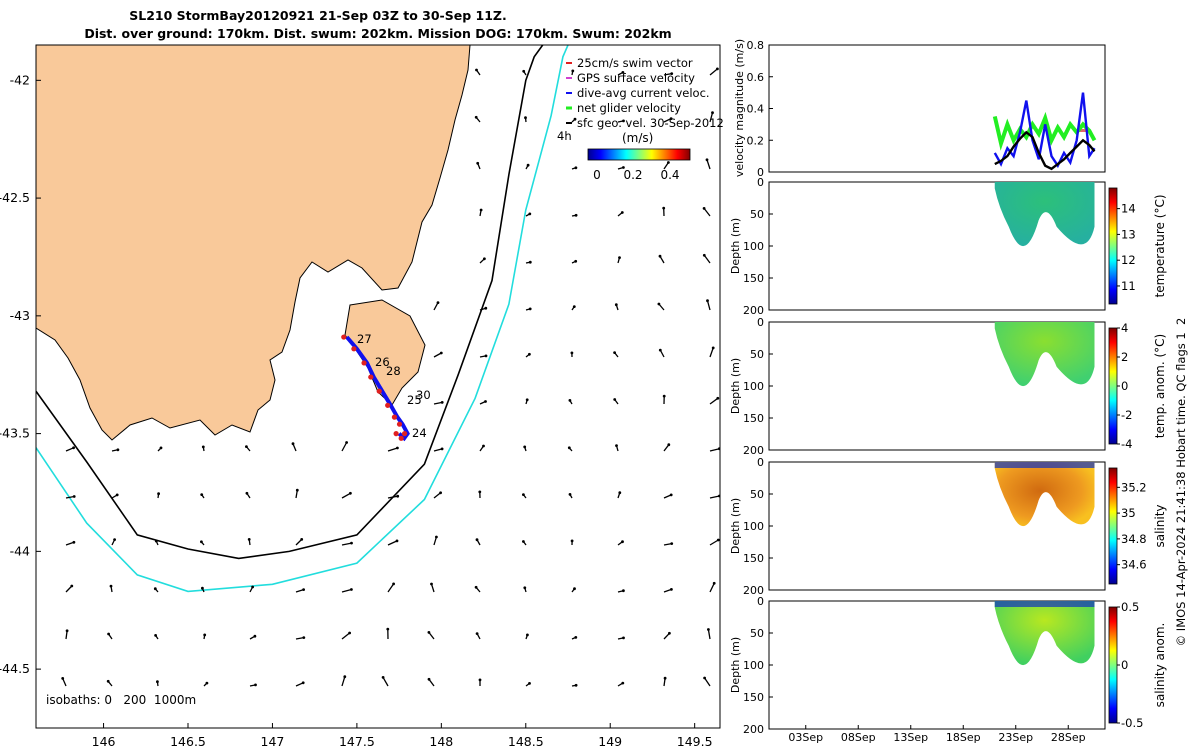  Describe the element at coordinates (963, 737) in the screenshot. I see `time-xtick-label: 18Sep` at that location.